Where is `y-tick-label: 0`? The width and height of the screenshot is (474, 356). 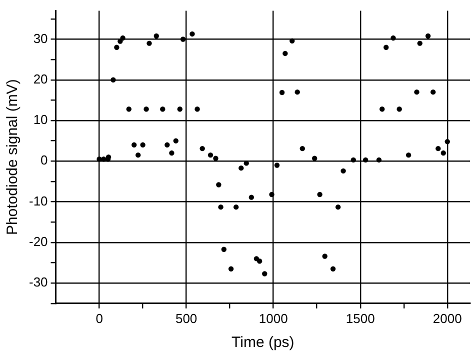 y-tick-label: 0 is located at coordinates (44, 160).